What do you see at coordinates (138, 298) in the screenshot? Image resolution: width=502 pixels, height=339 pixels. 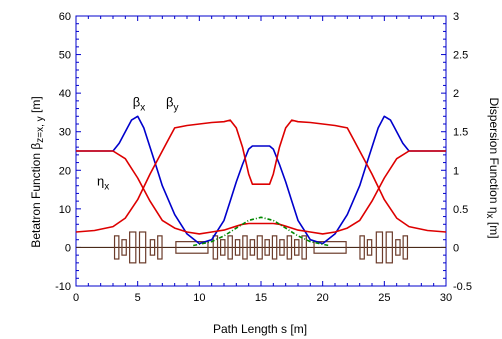 I see `x-tick-label: 5` at bounding box center [138, 298].